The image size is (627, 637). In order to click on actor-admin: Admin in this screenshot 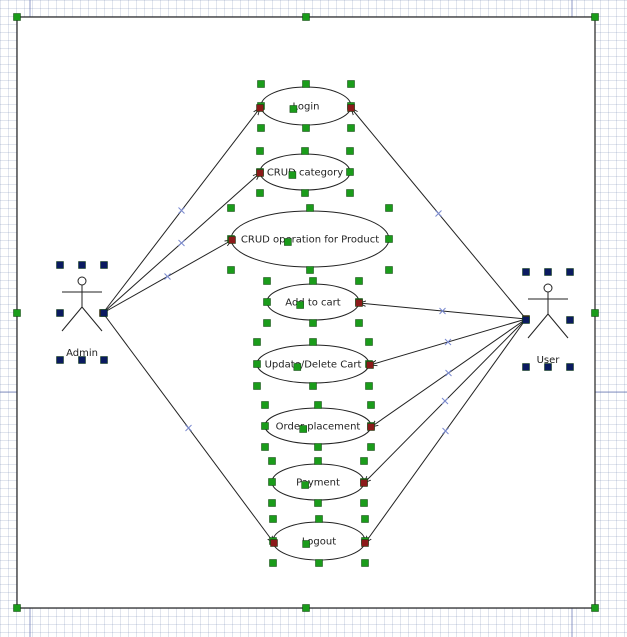, I will do `click(82, 317)`.